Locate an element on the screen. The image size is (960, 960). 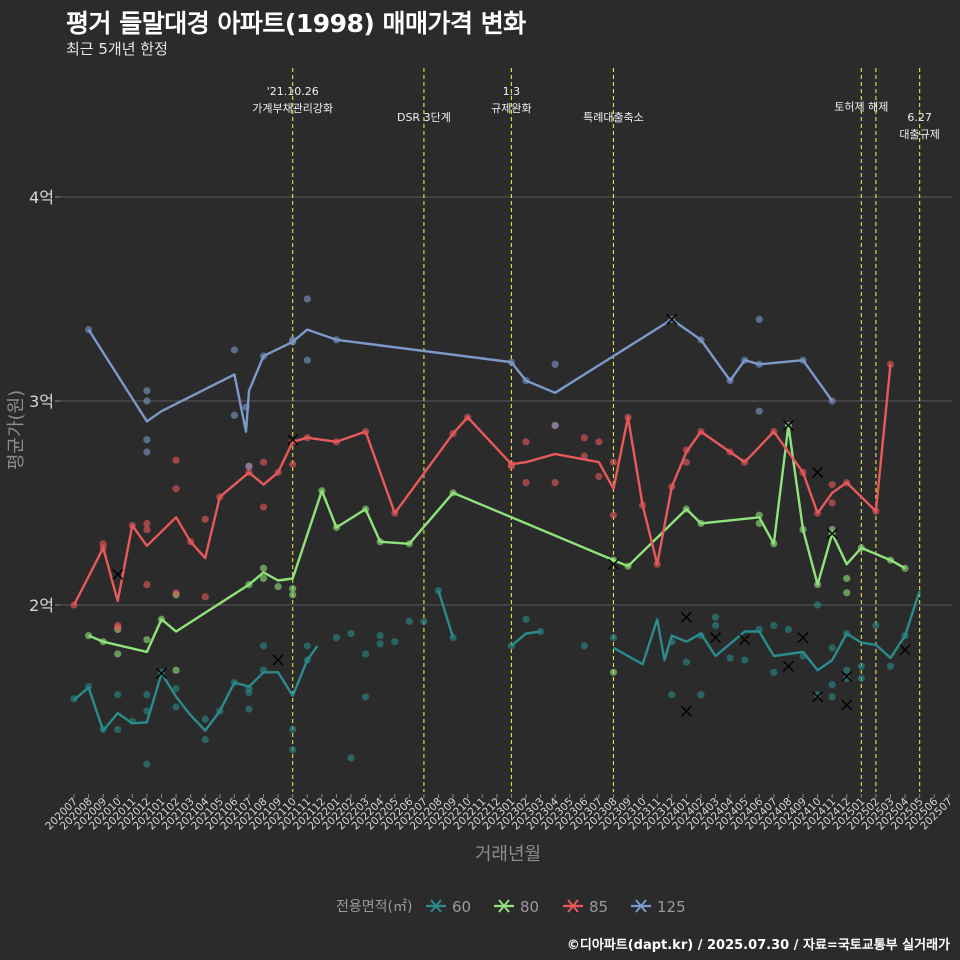
event-label: 가계부채관리강화 is located at coordinates (292, 108).